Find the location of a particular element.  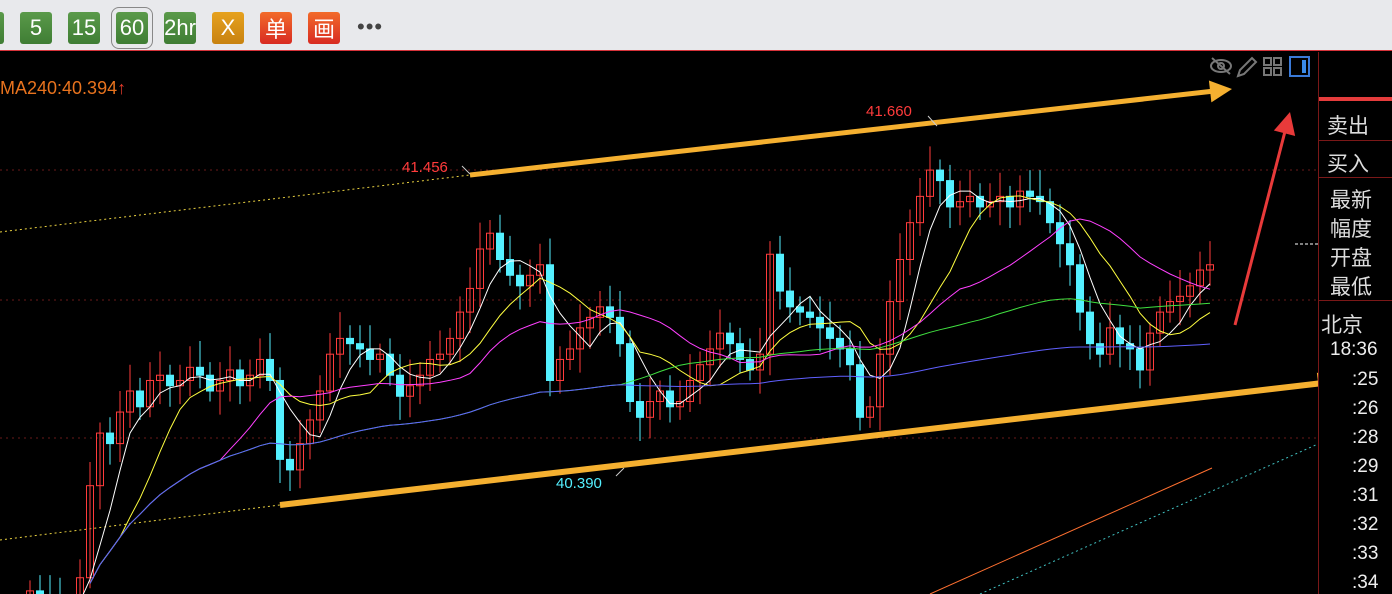

x-button: X is located at coordinates (228, 28).